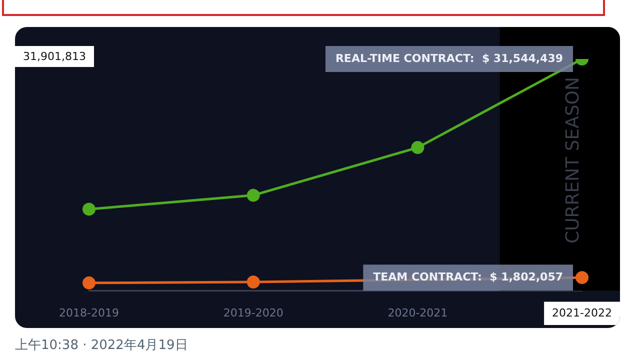  I want to click on x-tick-label: 2020-2021, so click(418, 313).